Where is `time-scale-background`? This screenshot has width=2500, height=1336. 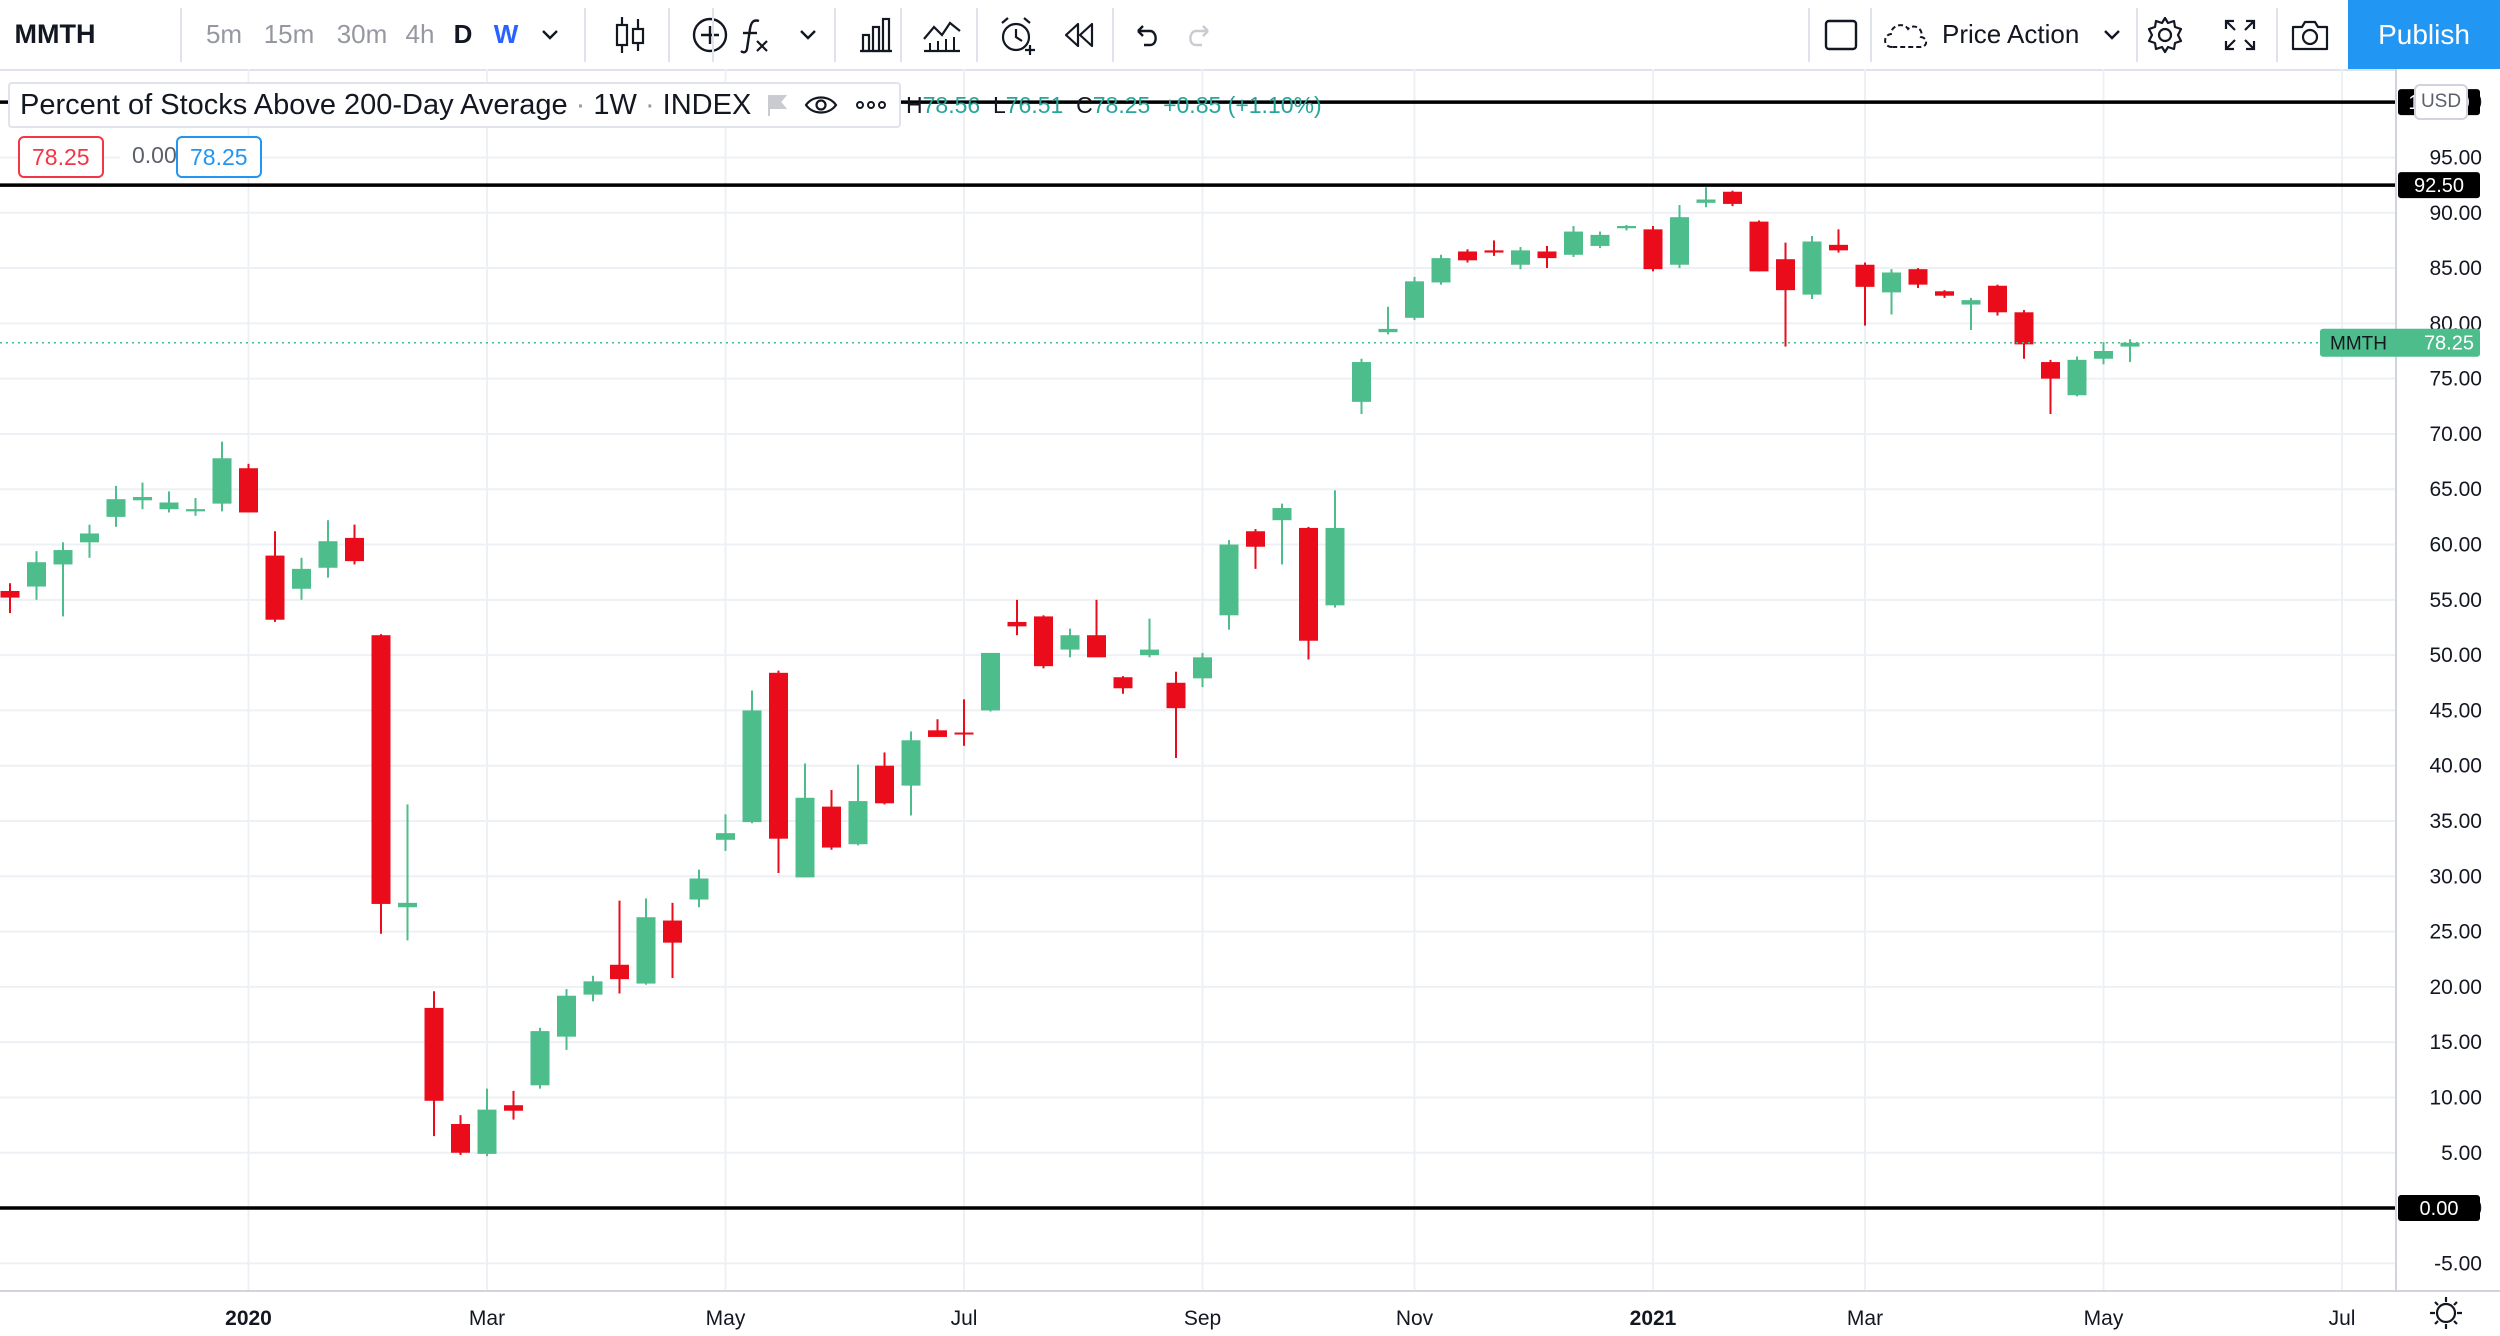 time-scale-background is located at coordinates (1250, 1313).